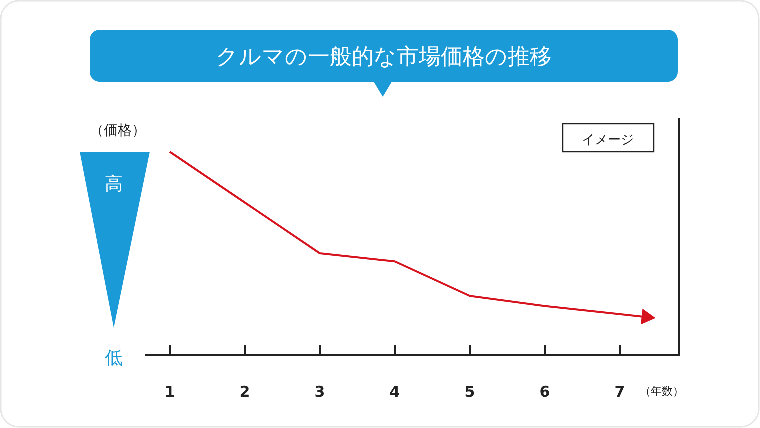 The image size is (760, 428). What do you see at coordinates (114, 358) in the screenshot?
I see `text: 低` at bounding box center [114, 358].